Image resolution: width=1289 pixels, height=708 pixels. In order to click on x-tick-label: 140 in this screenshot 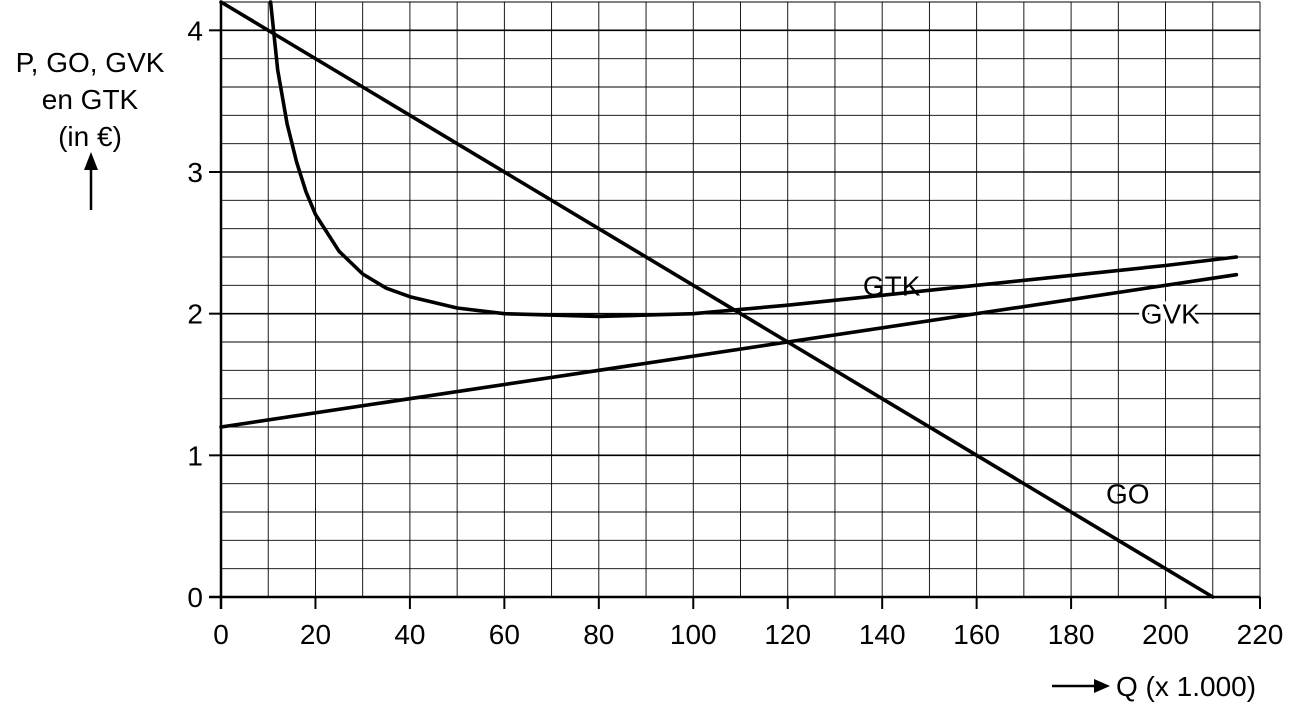, I will do `click(882, 634)`.